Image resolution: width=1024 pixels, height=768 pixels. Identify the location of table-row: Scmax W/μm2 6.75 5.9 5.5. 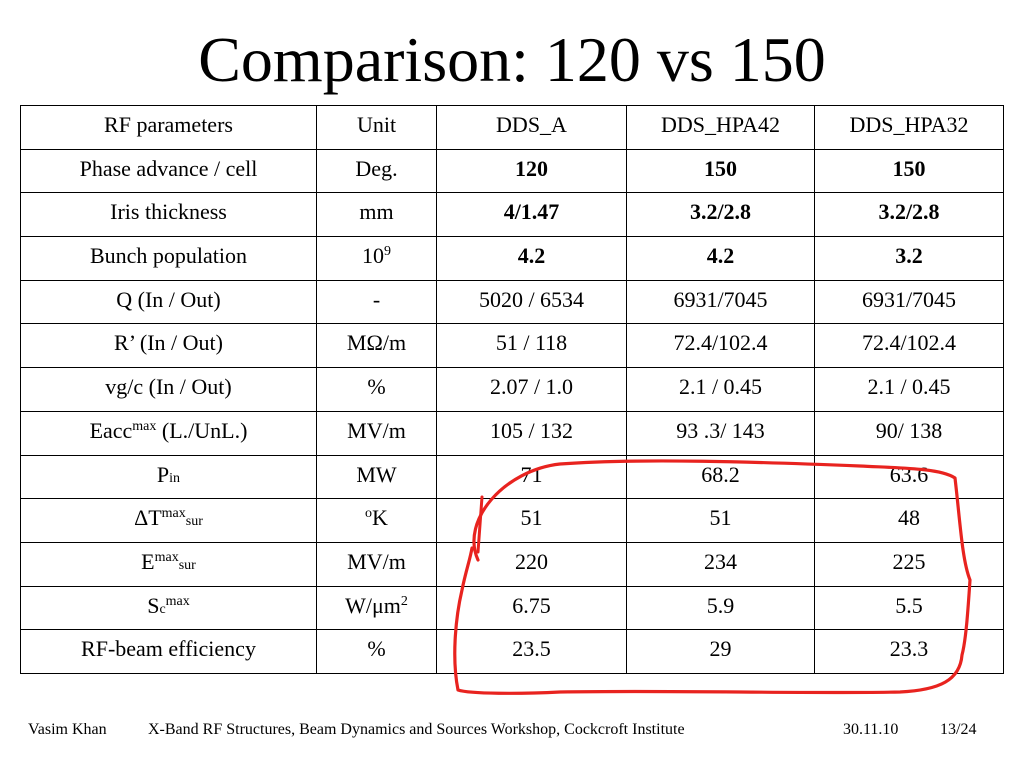
(512, 608).